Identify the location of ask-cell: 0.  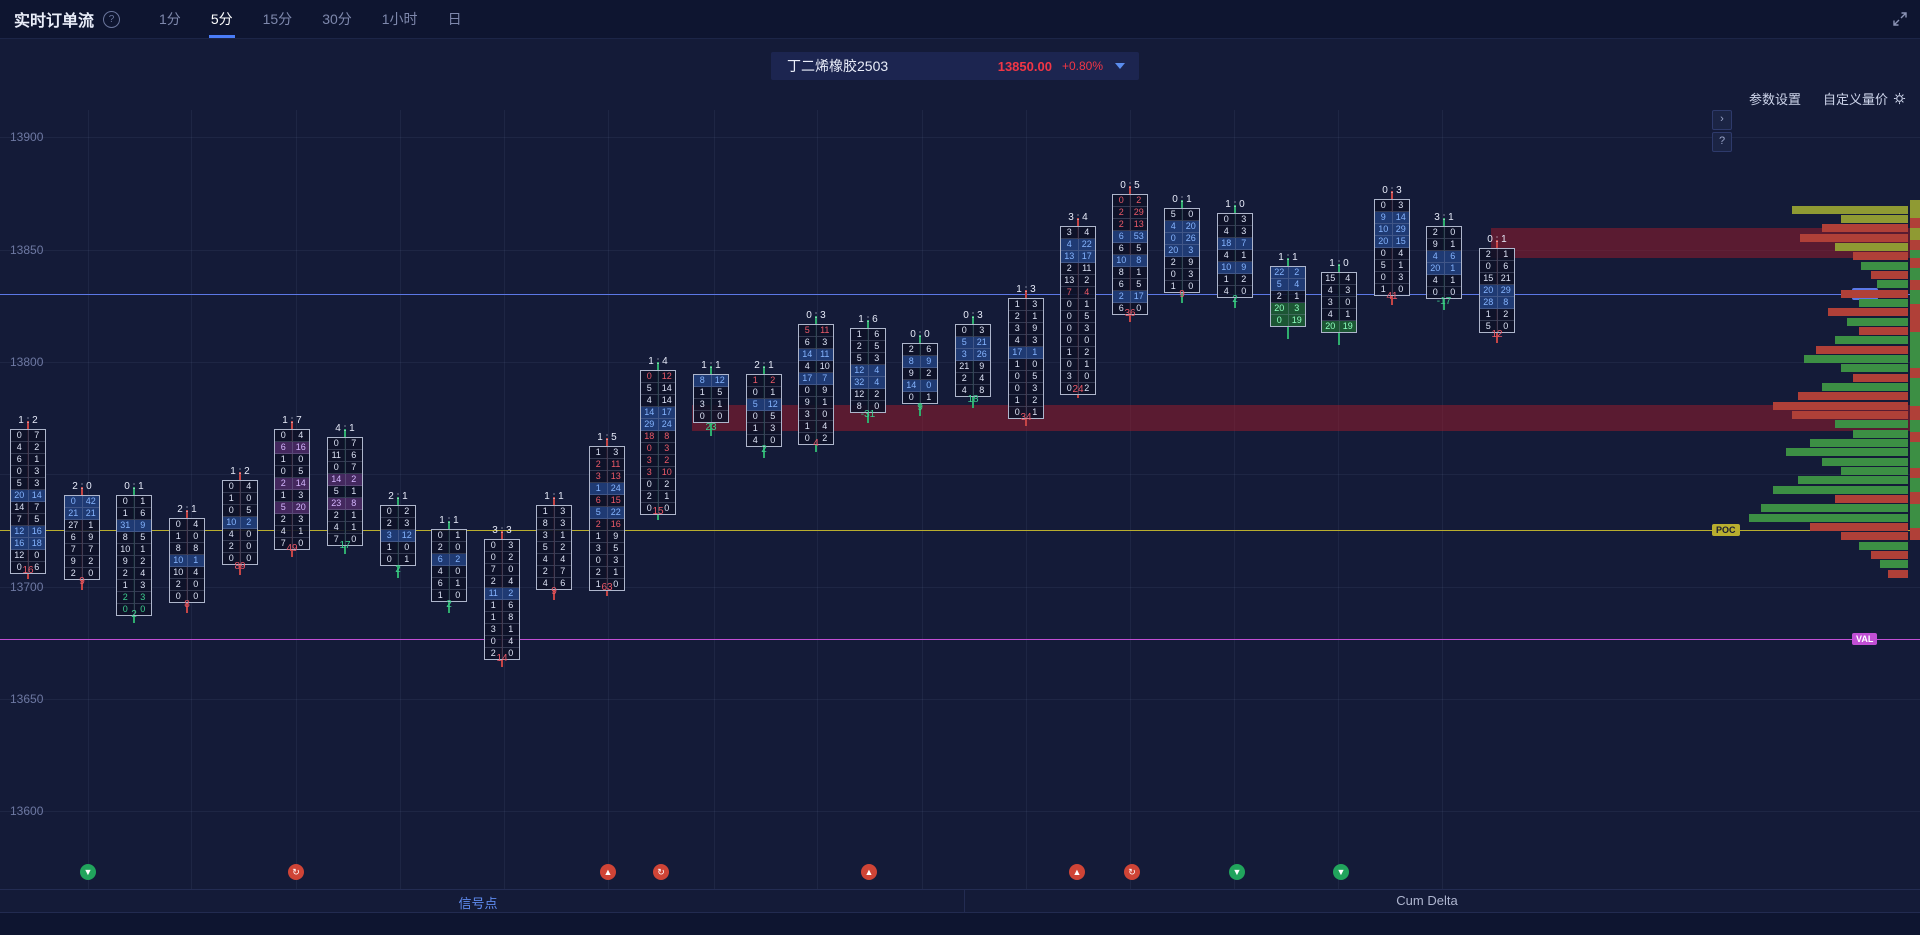
(143, 609).